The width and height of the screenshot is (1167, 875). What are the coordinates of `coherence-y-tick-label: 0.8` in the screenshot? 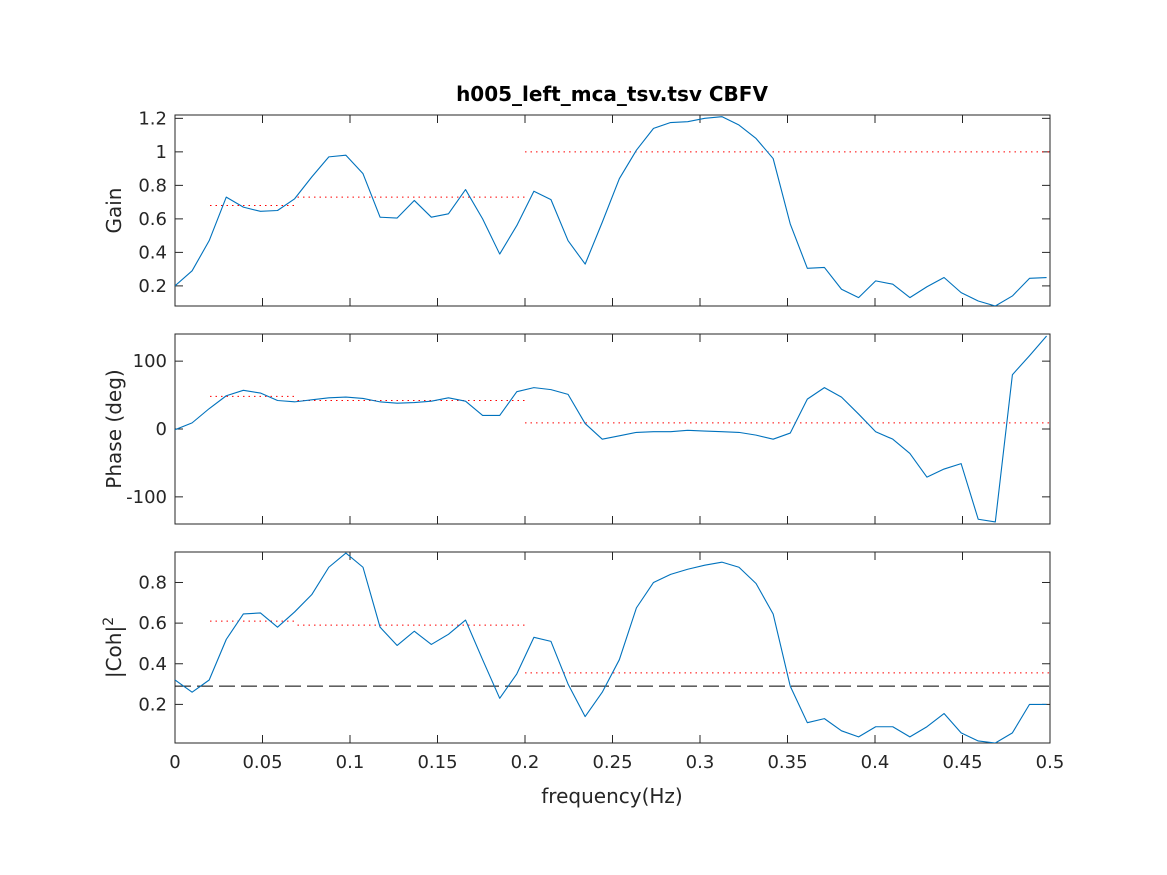 It's located at (152, 582).